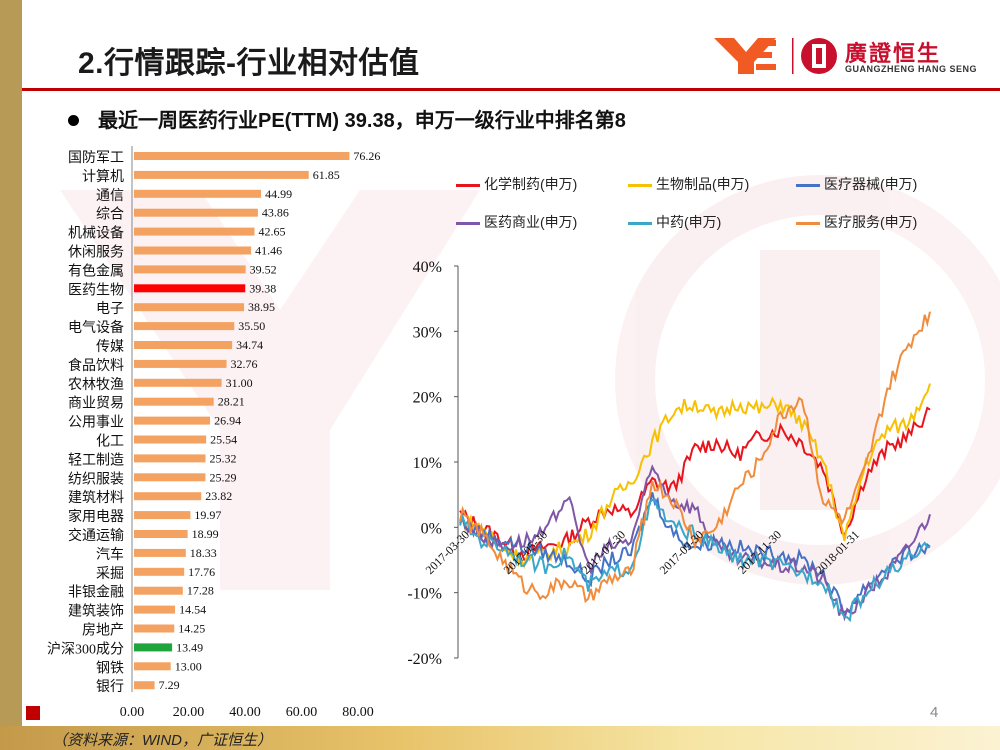  What do you see at coordinates (192, 610) in the screenshot?
I see `bar-value-label: 14.54` at bounding box center [192, 610].